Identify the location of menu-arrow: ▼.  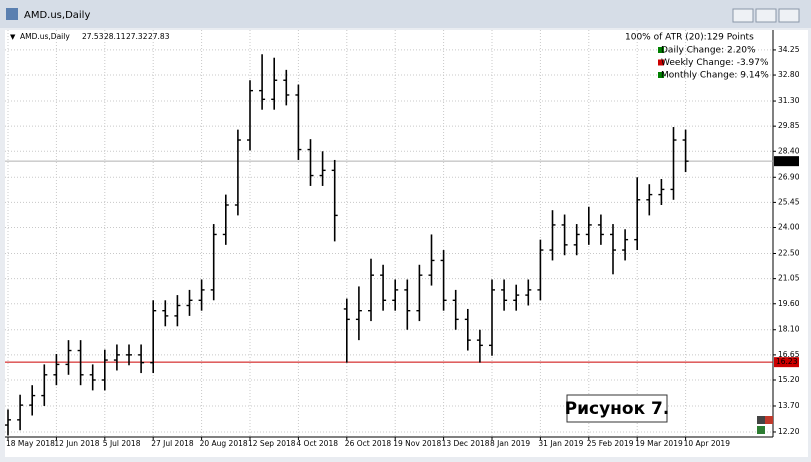
(13, 37).